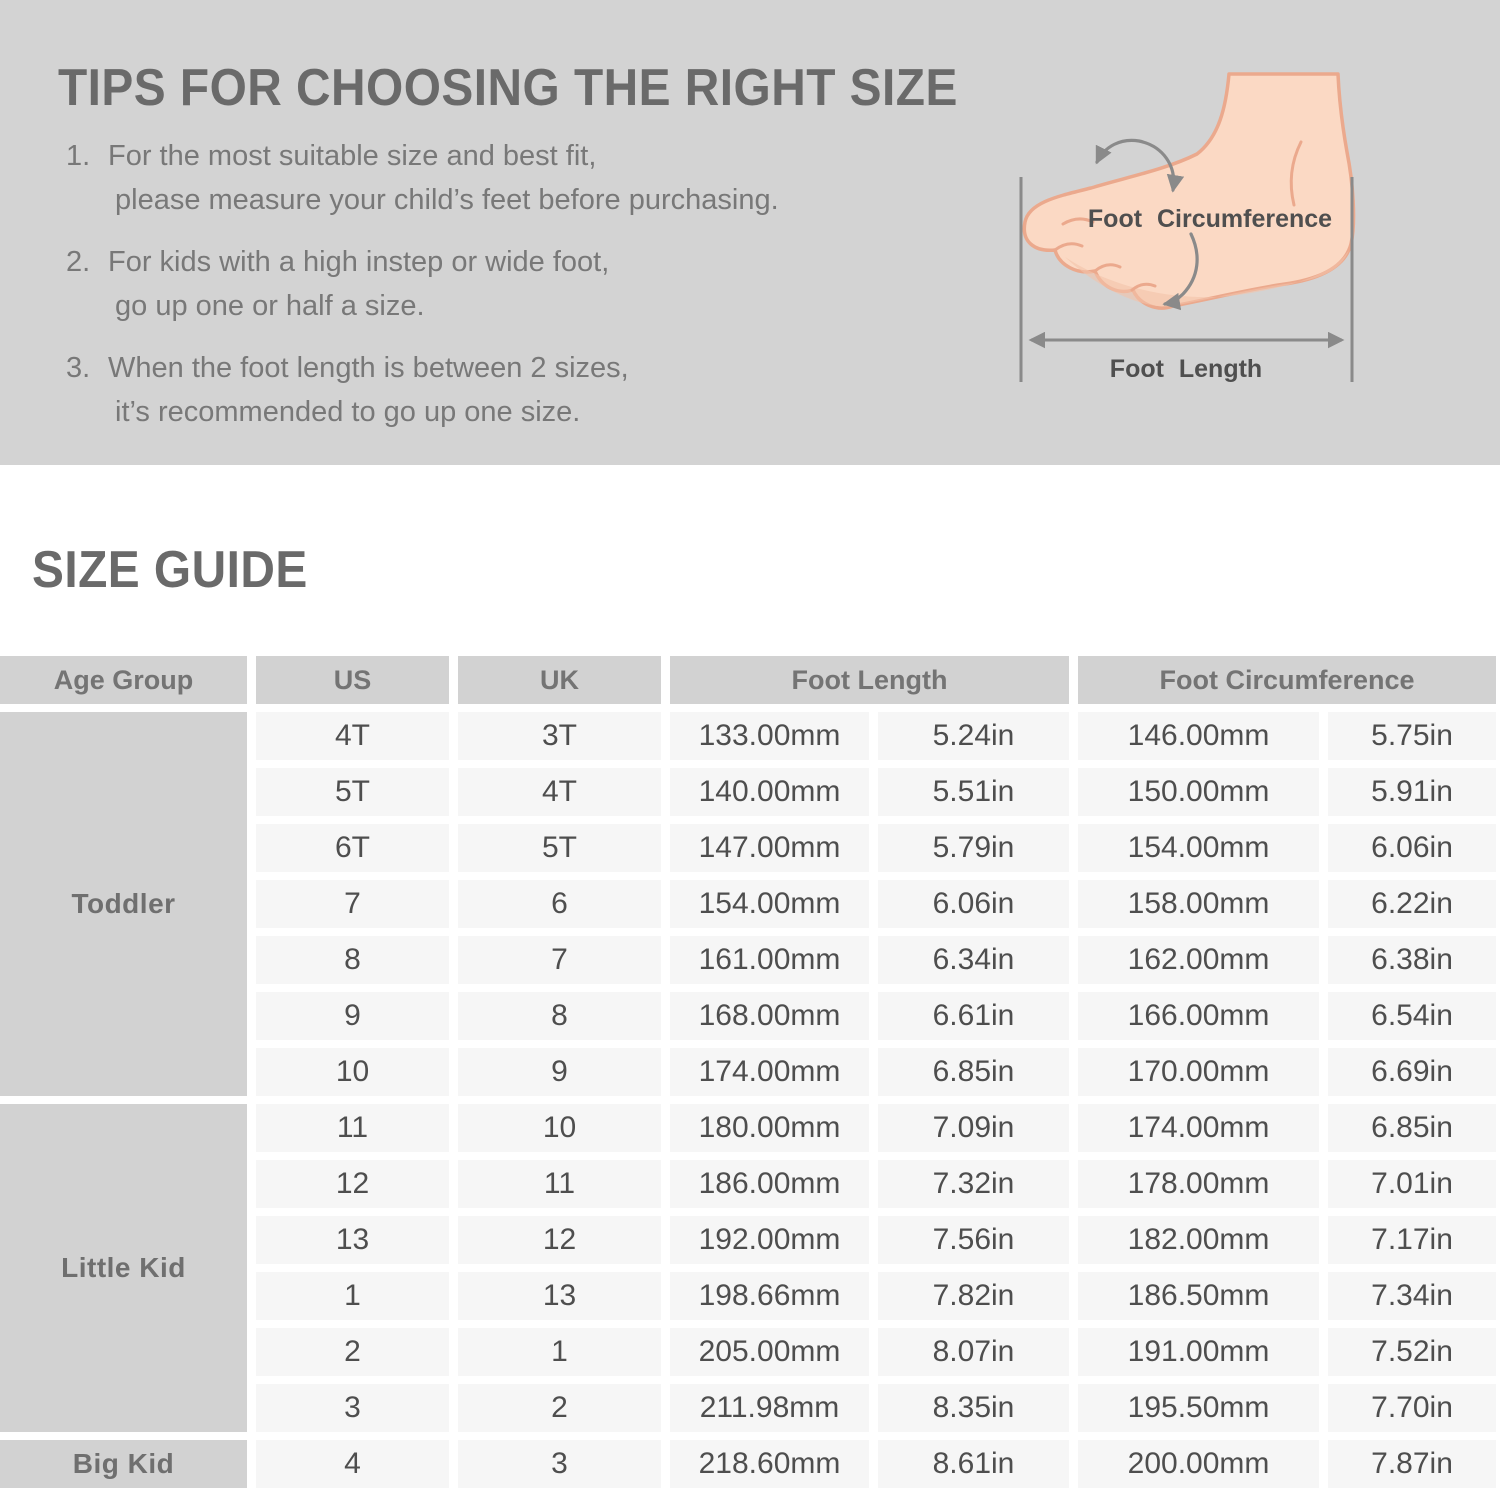  I want to click on cell-us: 5T, so click(352, 792).